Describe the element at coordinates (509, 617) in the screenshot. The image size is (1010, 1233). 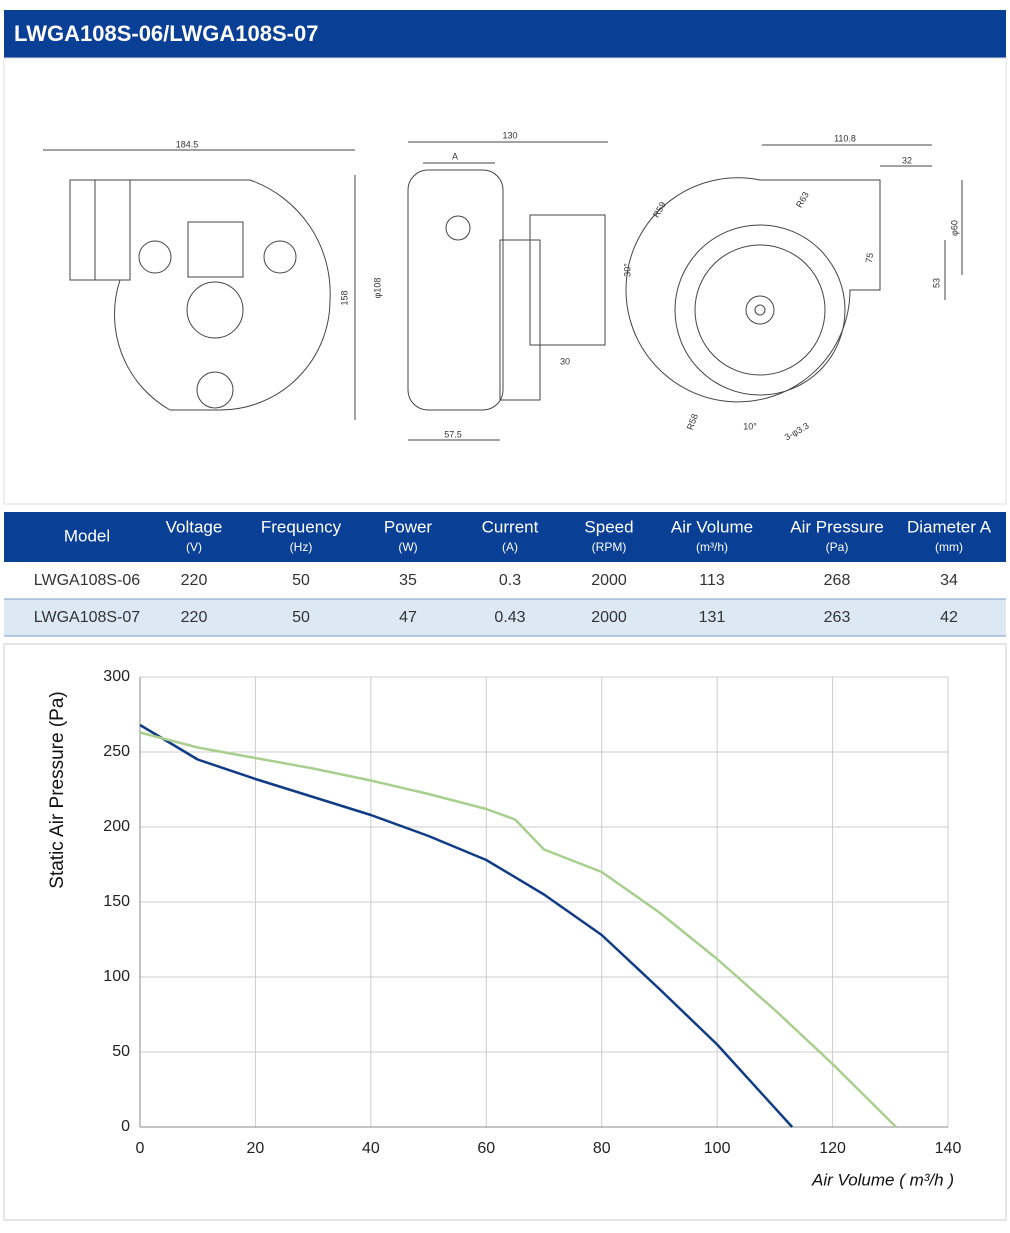
I see `table-cell: 0.43` at that location.